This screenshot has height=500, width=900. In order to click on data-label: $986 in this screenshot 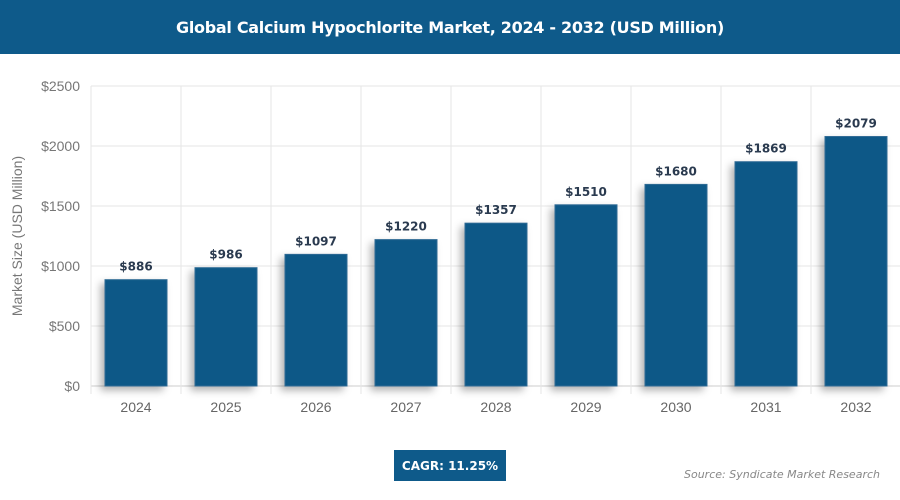, I will do `click(225, 255)`.